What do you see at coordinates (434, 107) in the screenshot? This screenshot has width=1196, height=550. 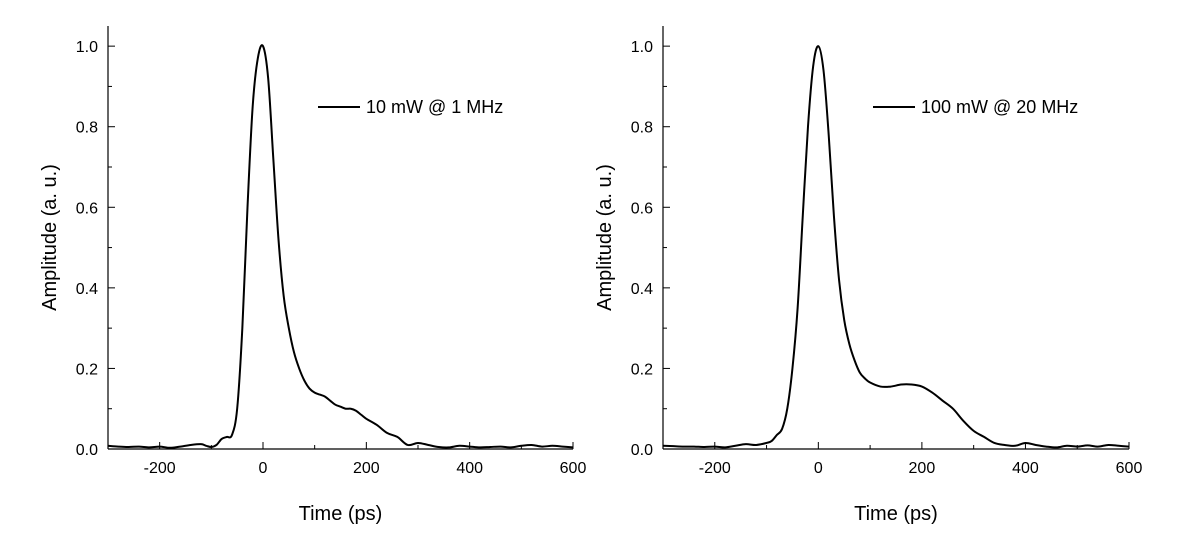 I see `legend-label: 10 mW @ 1 MHz` at bounding box center [434, 107].